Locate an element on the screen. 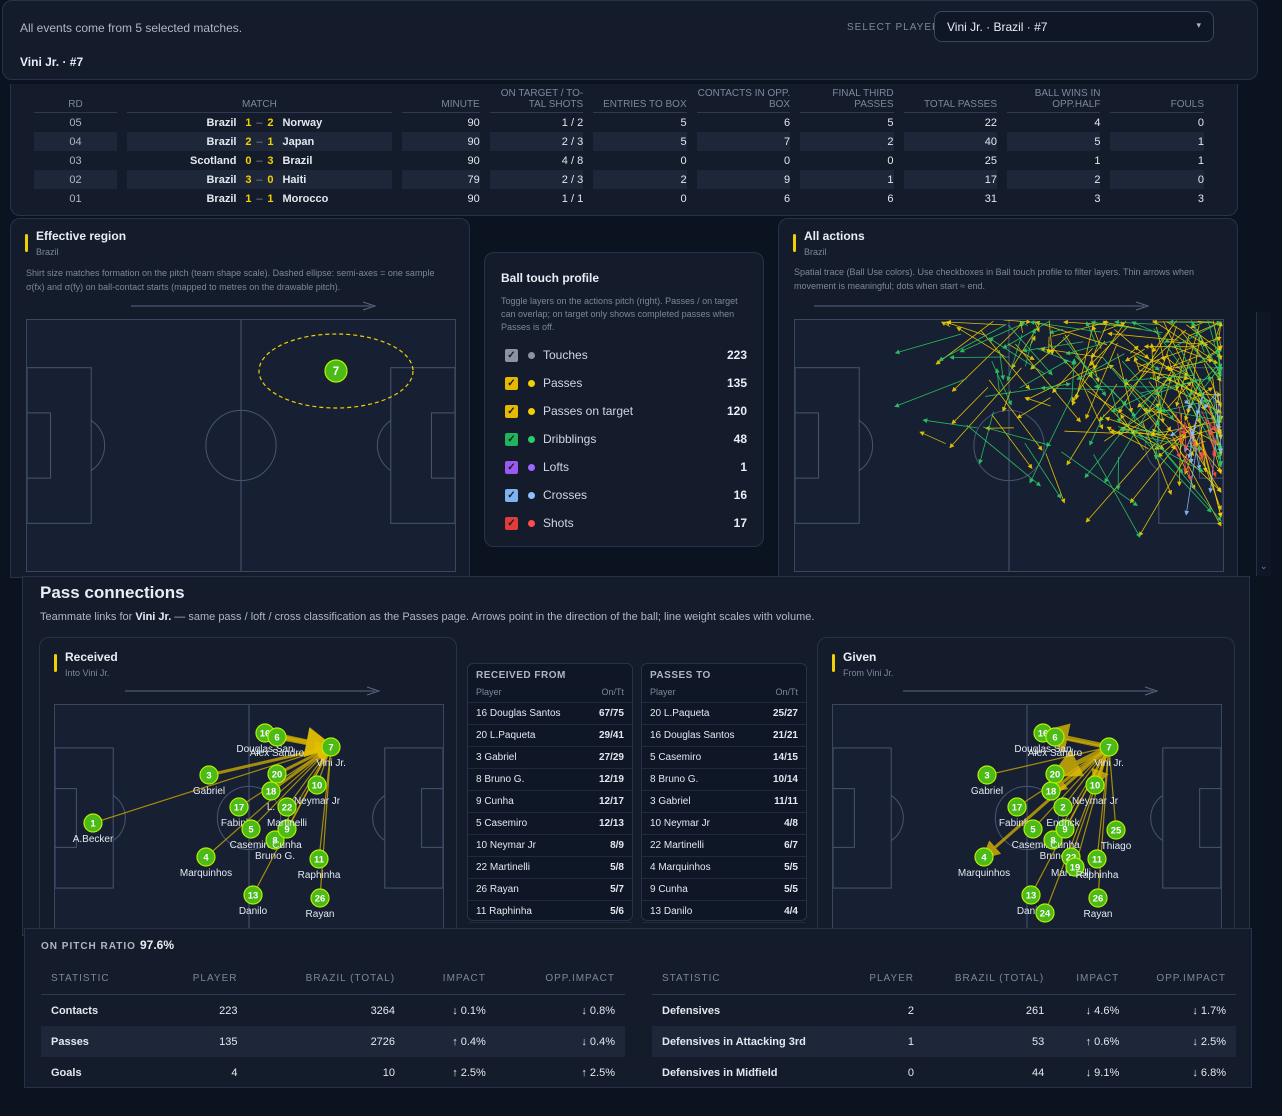  touch-filter-label: Shots is located at coordinates (558, 523).